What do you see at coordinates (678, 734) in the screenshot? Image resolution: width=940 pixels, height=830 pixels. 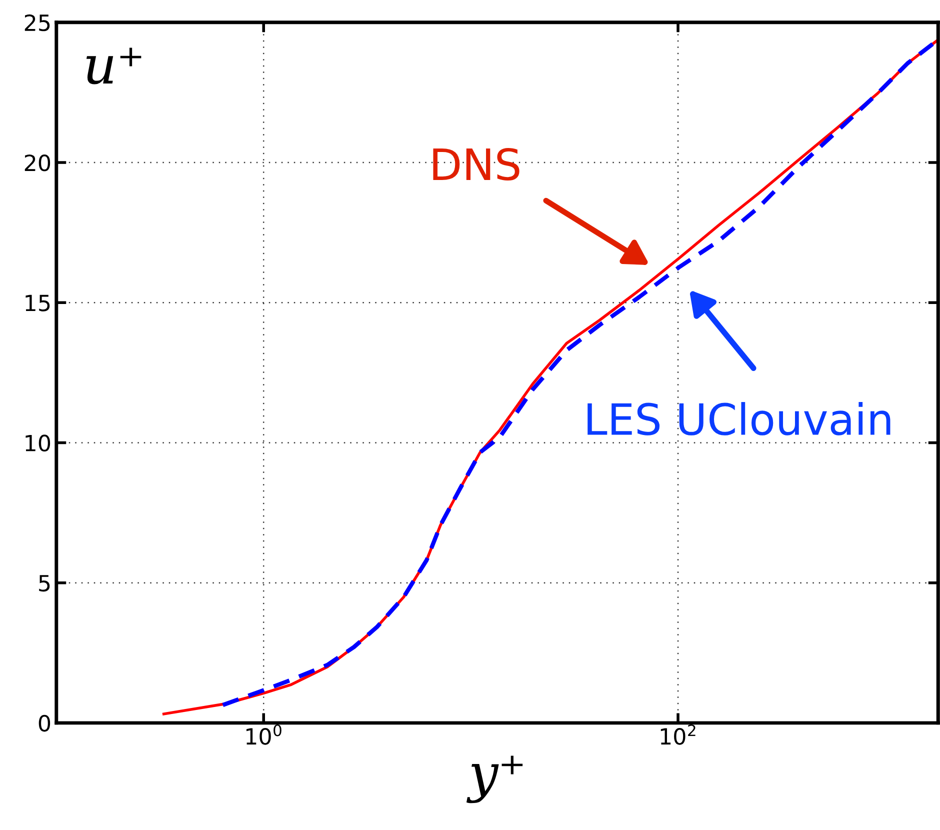 I see `x-tick-label: 10$^{2}$` at bounding box center [678, 734].